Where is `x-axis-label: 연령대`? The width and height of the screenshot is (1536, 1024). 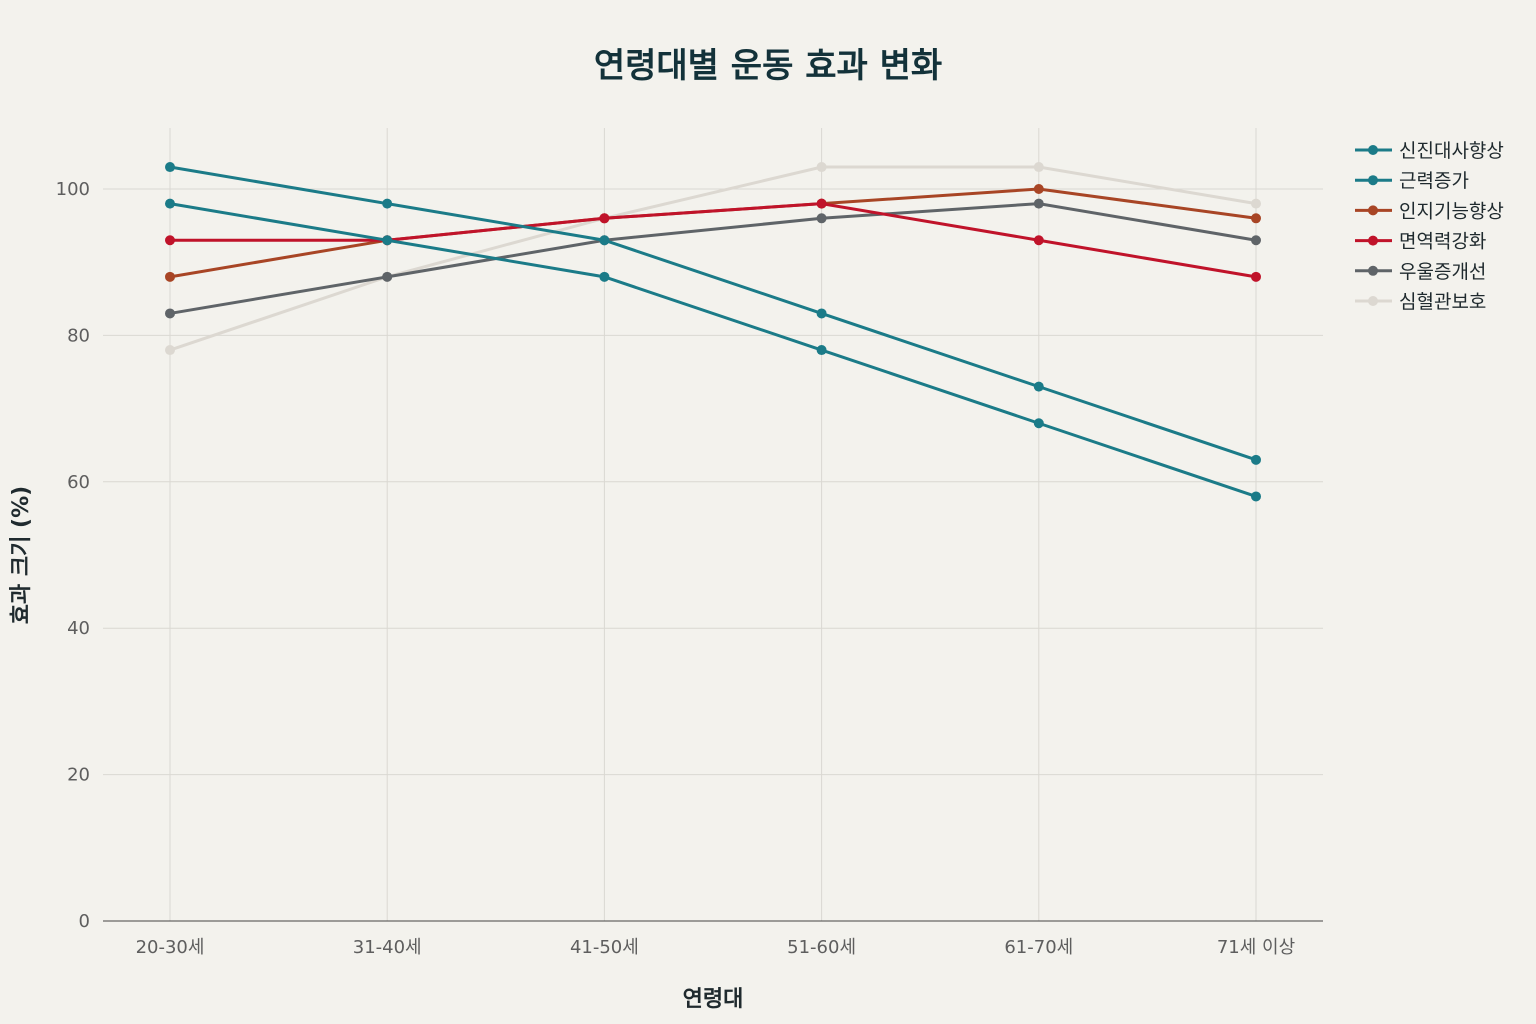
x-axis-label: 연령대 is located at coordinates (713, 999).